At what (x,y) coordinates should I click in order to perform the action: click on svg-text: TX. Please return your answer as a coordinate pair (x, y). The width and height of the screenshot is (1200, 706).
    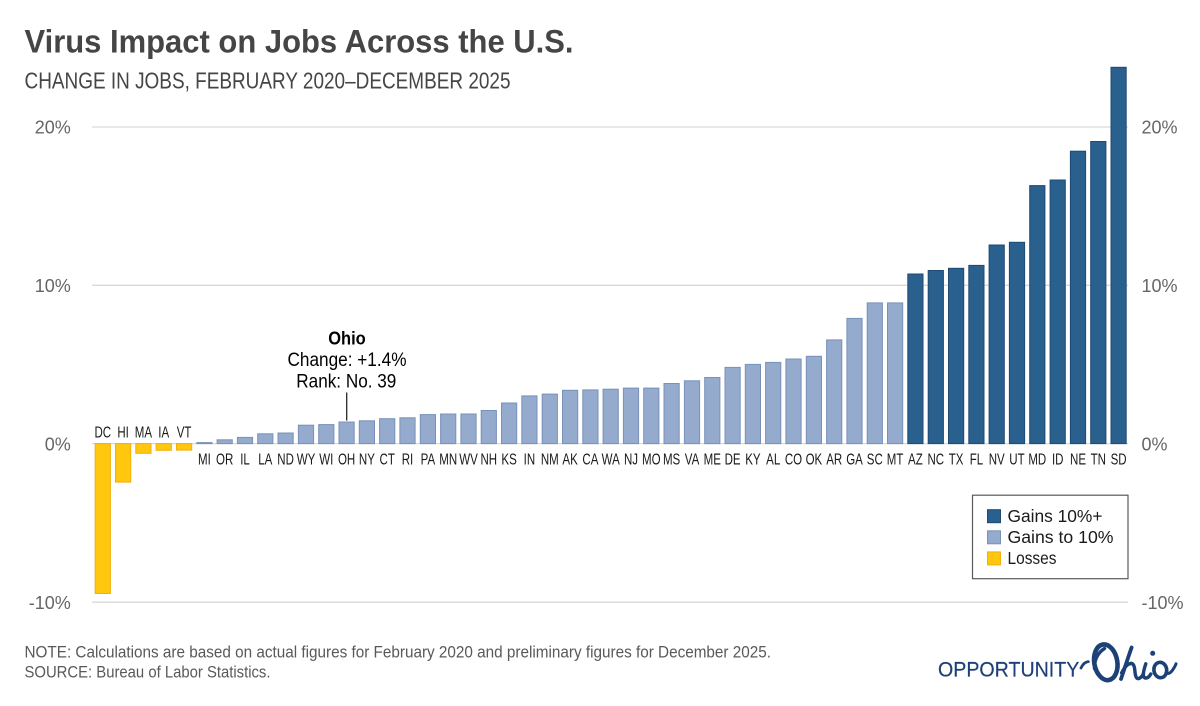
    Looking at the image, I should click on (956, 460).